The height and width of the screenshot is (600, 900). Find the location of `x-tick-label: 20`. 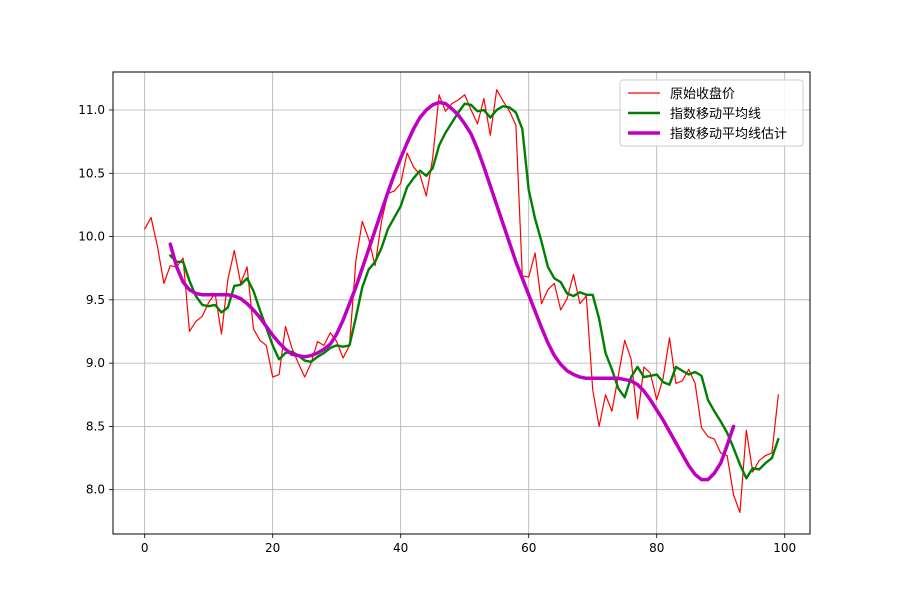

x-tick-label: 20 is located at coordinates (272, 548).